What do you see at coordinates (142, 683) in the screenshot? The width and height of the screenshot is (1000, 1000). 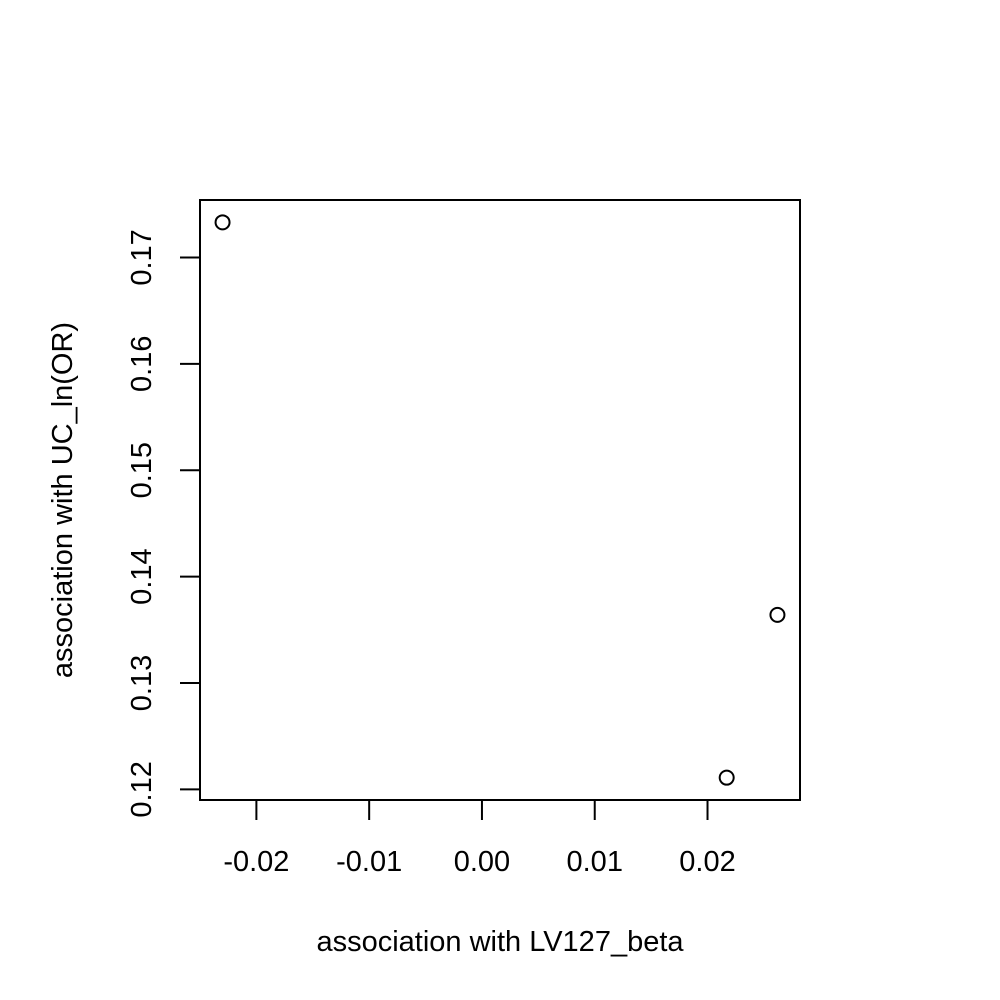 I see `y-tick-label: 0.13` at bounding box center [142, 683].